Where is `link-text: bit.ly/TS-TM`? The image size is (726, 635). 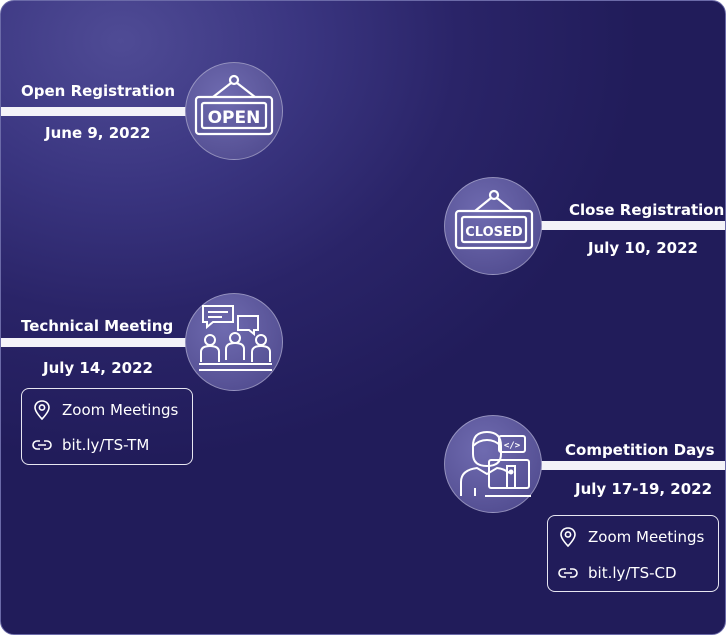
link-text: bit.ly/TS-TM is located at coordinates (106, 445).